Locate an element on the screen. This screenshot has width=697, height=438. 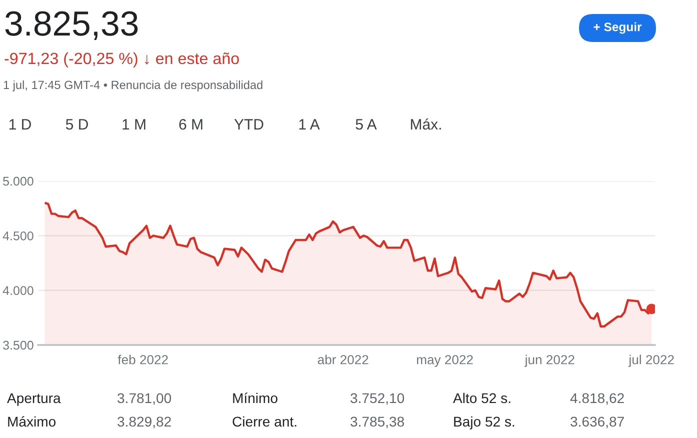
text: YTD is located at coordinates (249, 124).